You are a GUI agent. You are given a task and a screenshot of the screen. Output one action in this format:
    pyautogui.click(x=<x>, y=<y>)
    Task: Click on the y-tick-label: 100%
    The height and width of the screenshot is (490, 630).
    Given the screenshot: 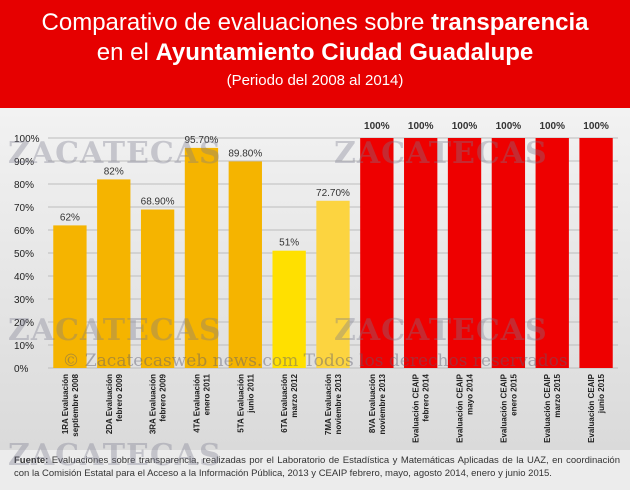 What is the action you would take?
    pyautogui.click(x=27, y=139)
    